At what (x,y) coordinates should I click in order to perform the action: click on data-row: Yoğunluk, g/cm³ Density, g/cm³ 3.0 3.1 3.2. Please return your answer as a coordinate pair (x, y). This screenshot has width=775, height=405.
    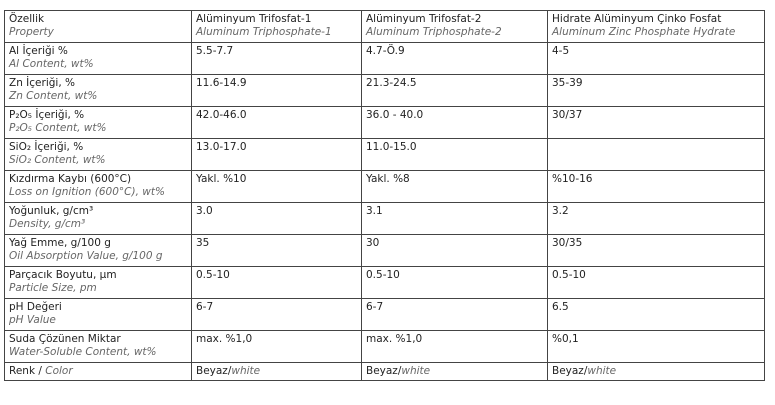
    Looking at the image, I should click on (384, 218).